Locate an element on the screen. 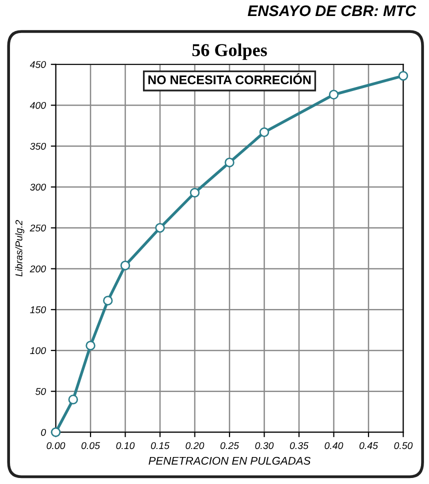 The height and width of the screenshot is (484, 429). x-tick-label: 0.35 is located at coordinates (299, 446).